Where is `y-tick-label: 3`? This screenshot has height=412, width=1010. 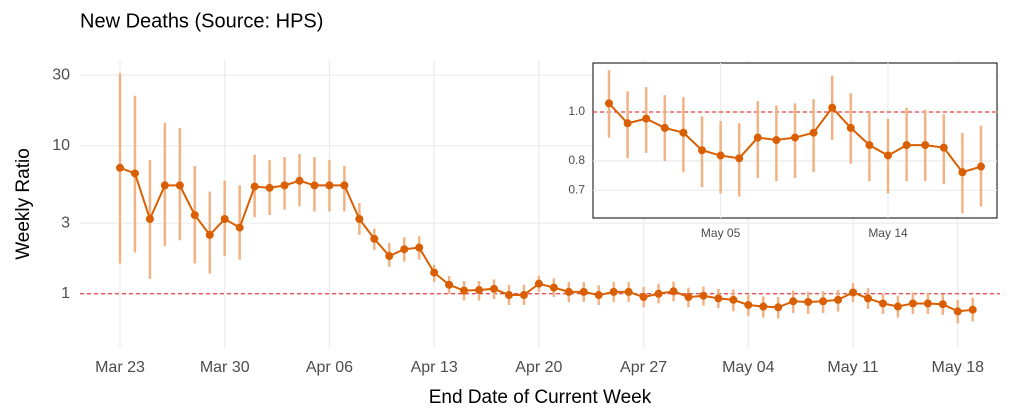
y-tick-label: 3 is located at coordinates (65, 222).